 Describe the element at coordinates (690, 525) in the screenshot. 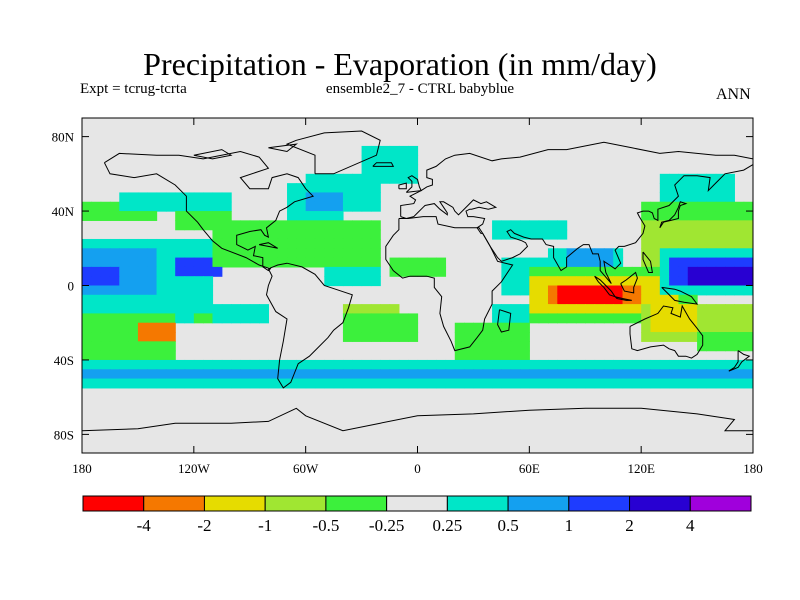

I see `colorbar-label: 4` at that location.